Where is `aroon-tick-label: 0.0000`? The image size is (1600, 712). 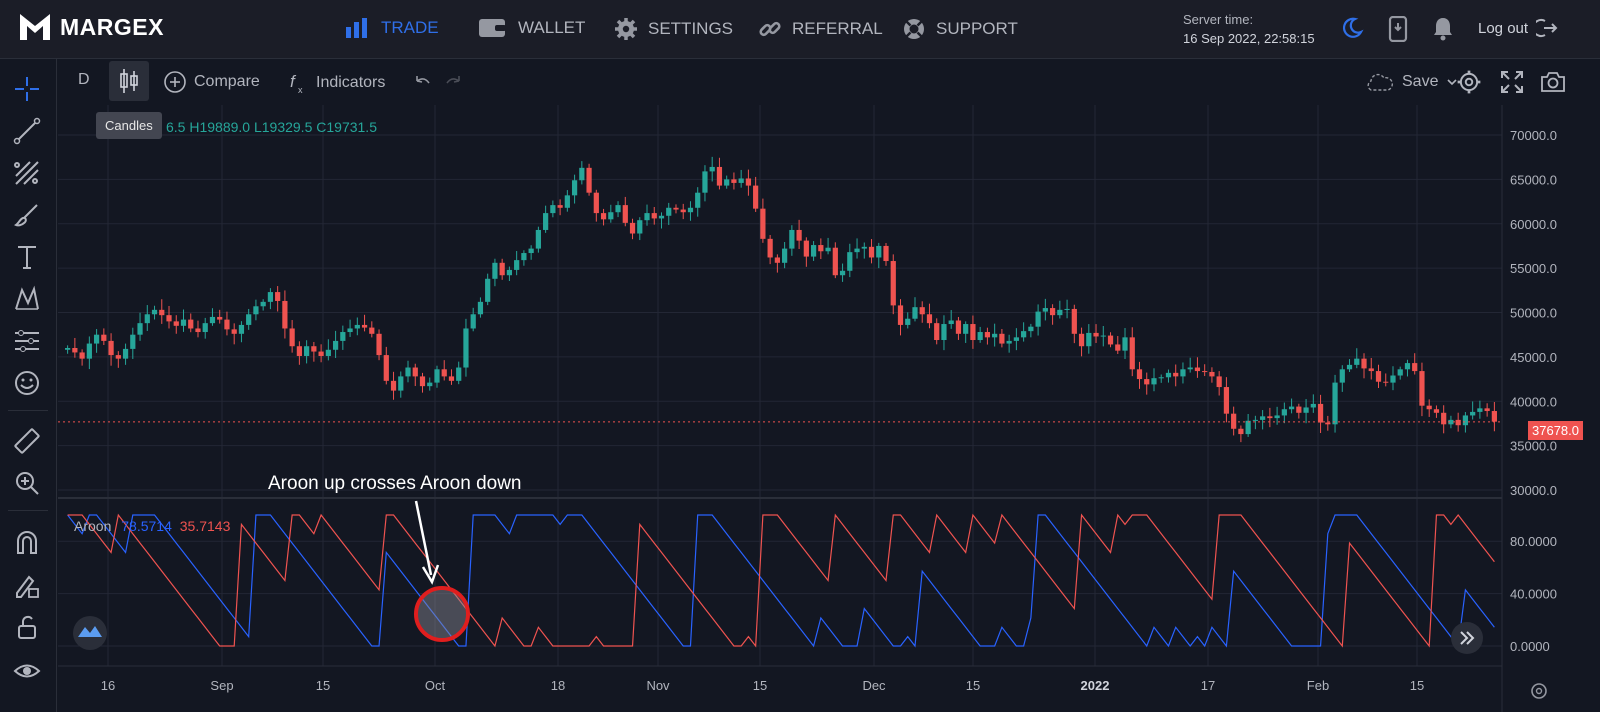
aroon-tick-label: 0.0000 is located at coordinates (1530, 646).